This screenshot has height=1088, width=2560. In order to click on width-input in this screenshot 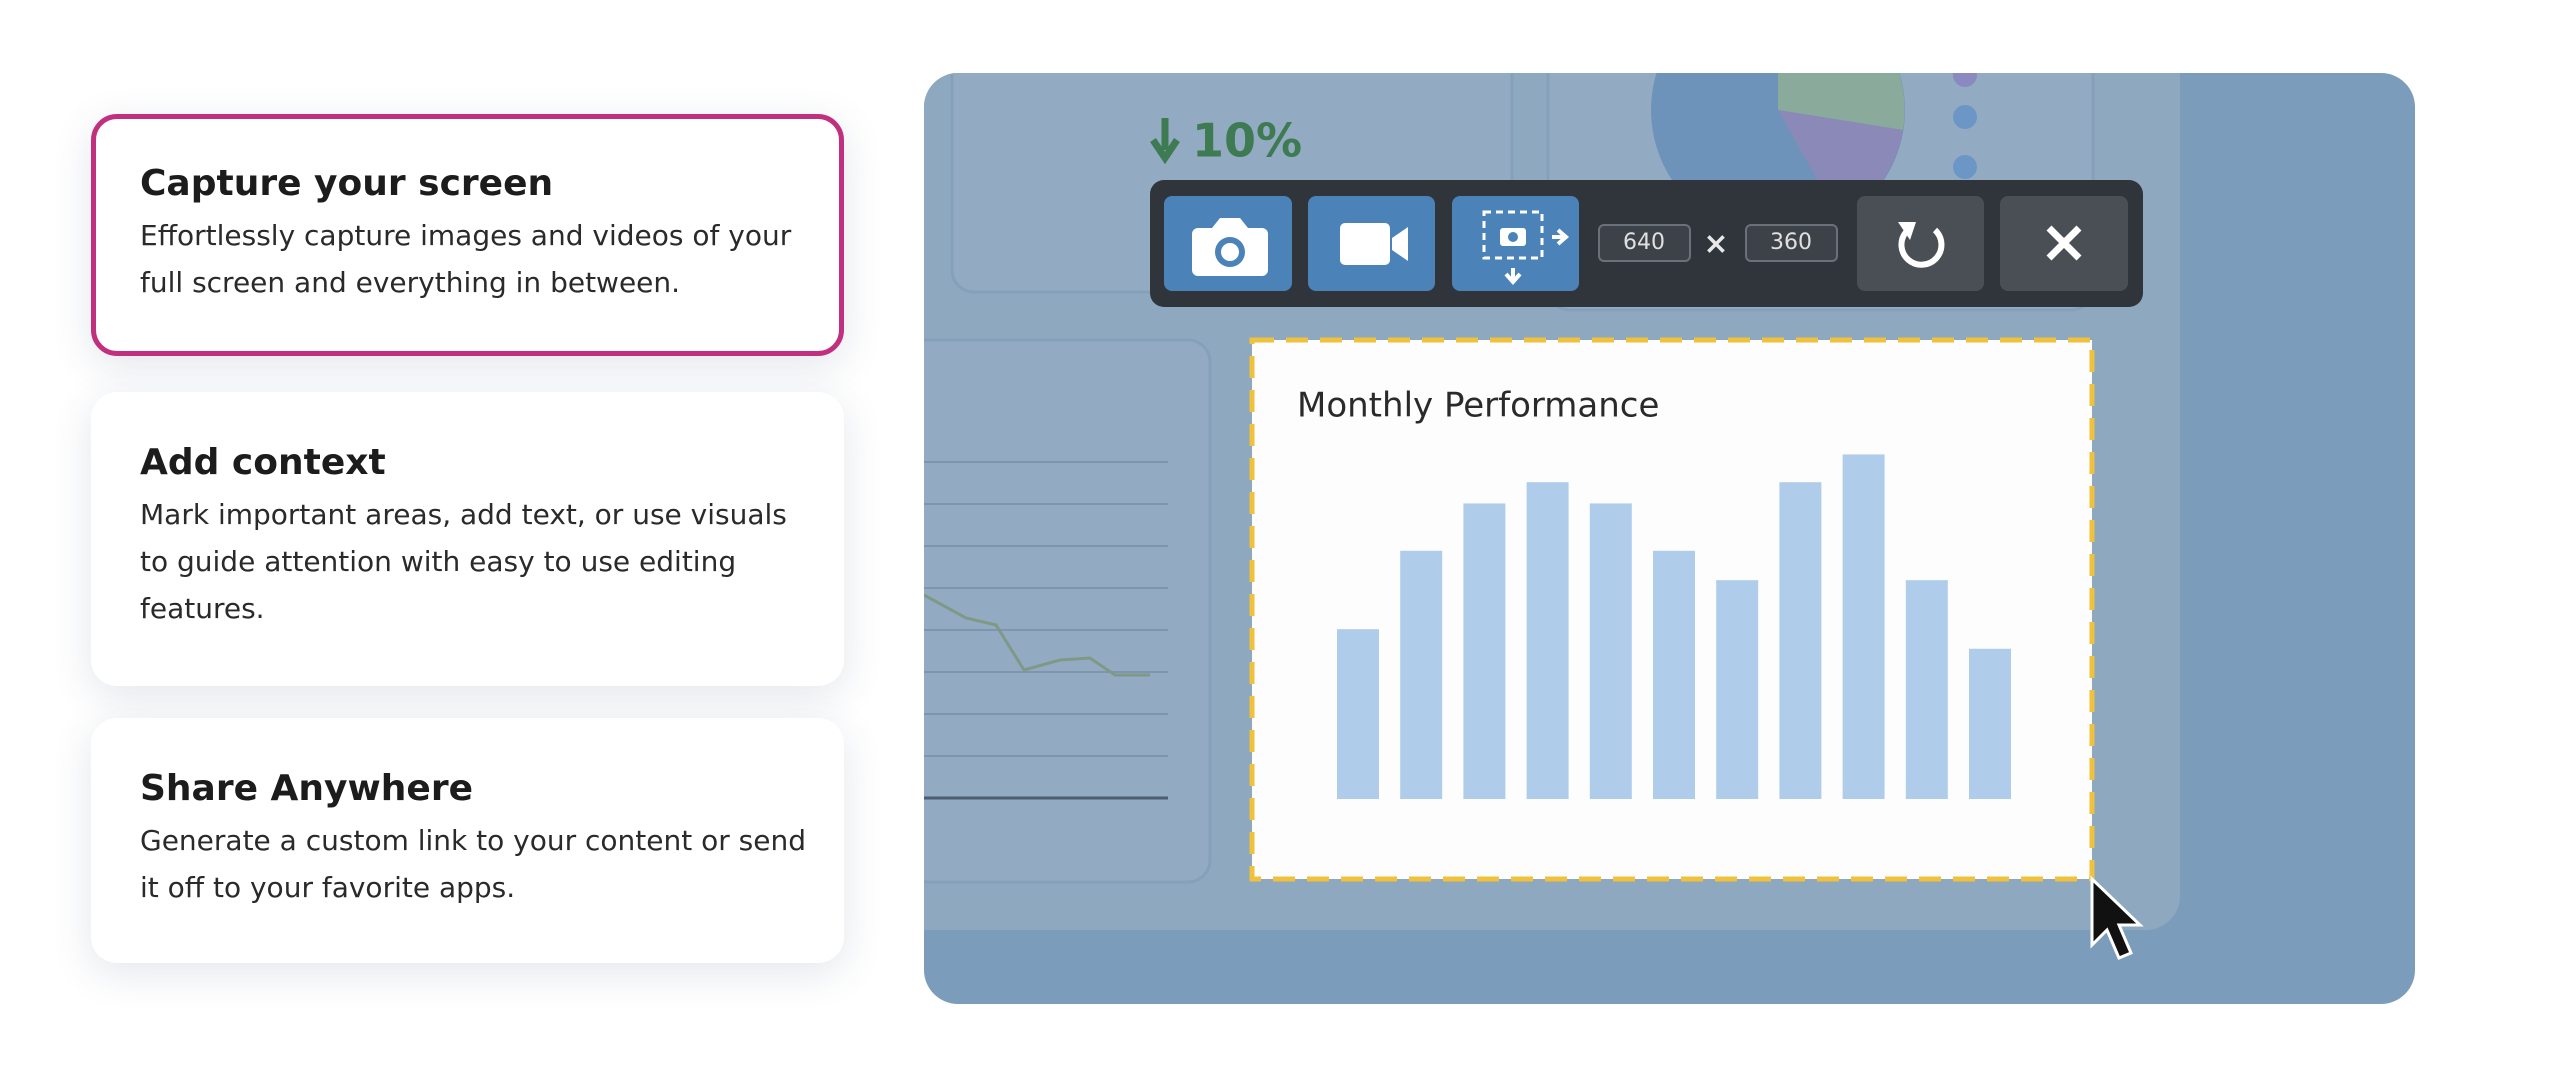, I will do `click(1644, 243)`.